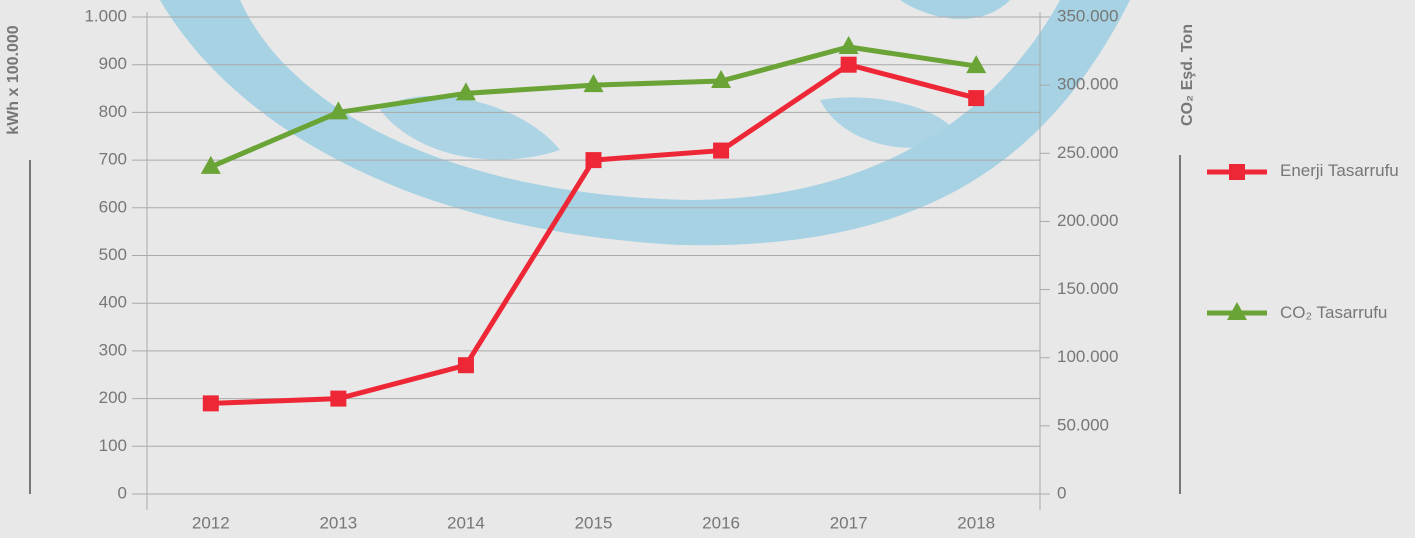 The width and height of the screenshot is (1415, 538). What do you see at coordinates (113, 206) in the screenshot?
I see `y-tick-label: 600` at bounding box center [113, 206].